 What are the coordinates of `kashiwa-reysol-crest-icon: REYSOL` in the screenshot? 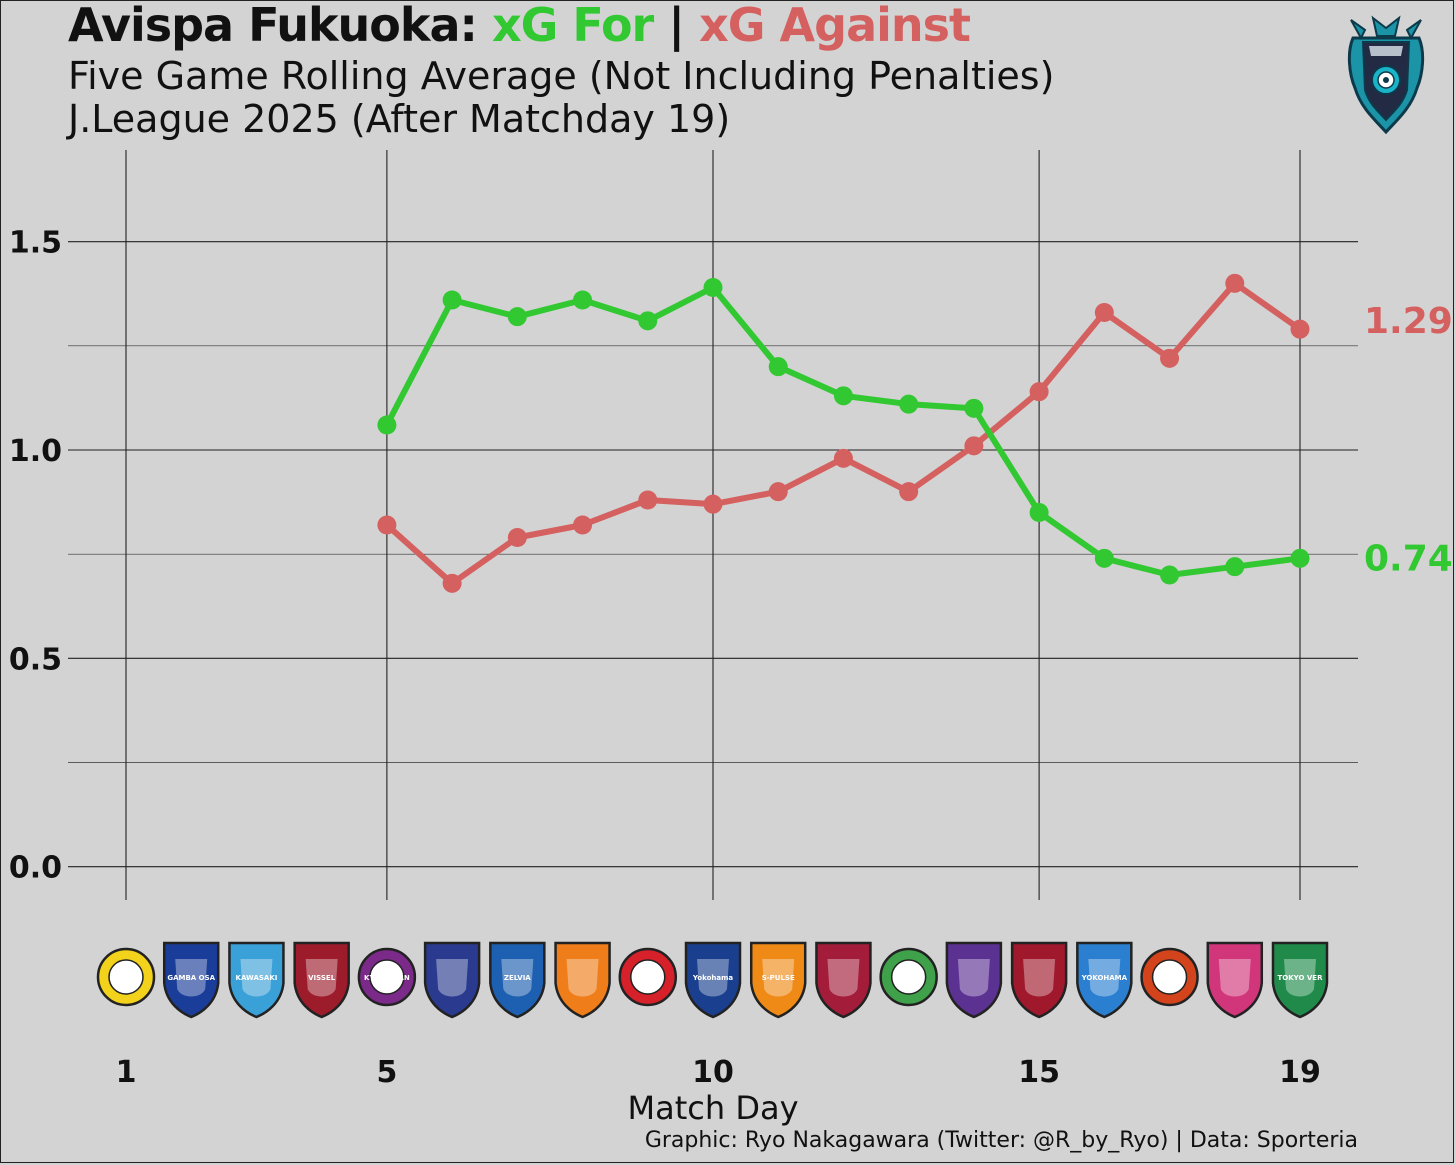 It's located at (126, 977).